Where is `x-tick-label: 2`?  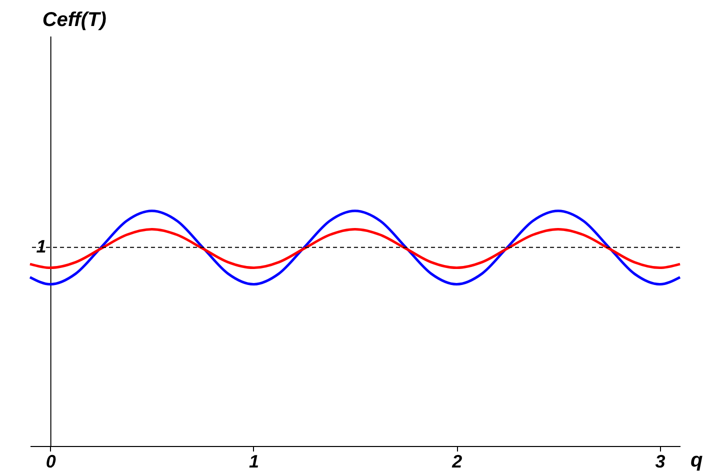
x-tick-label: 2 is located at coordinates (456, 462).